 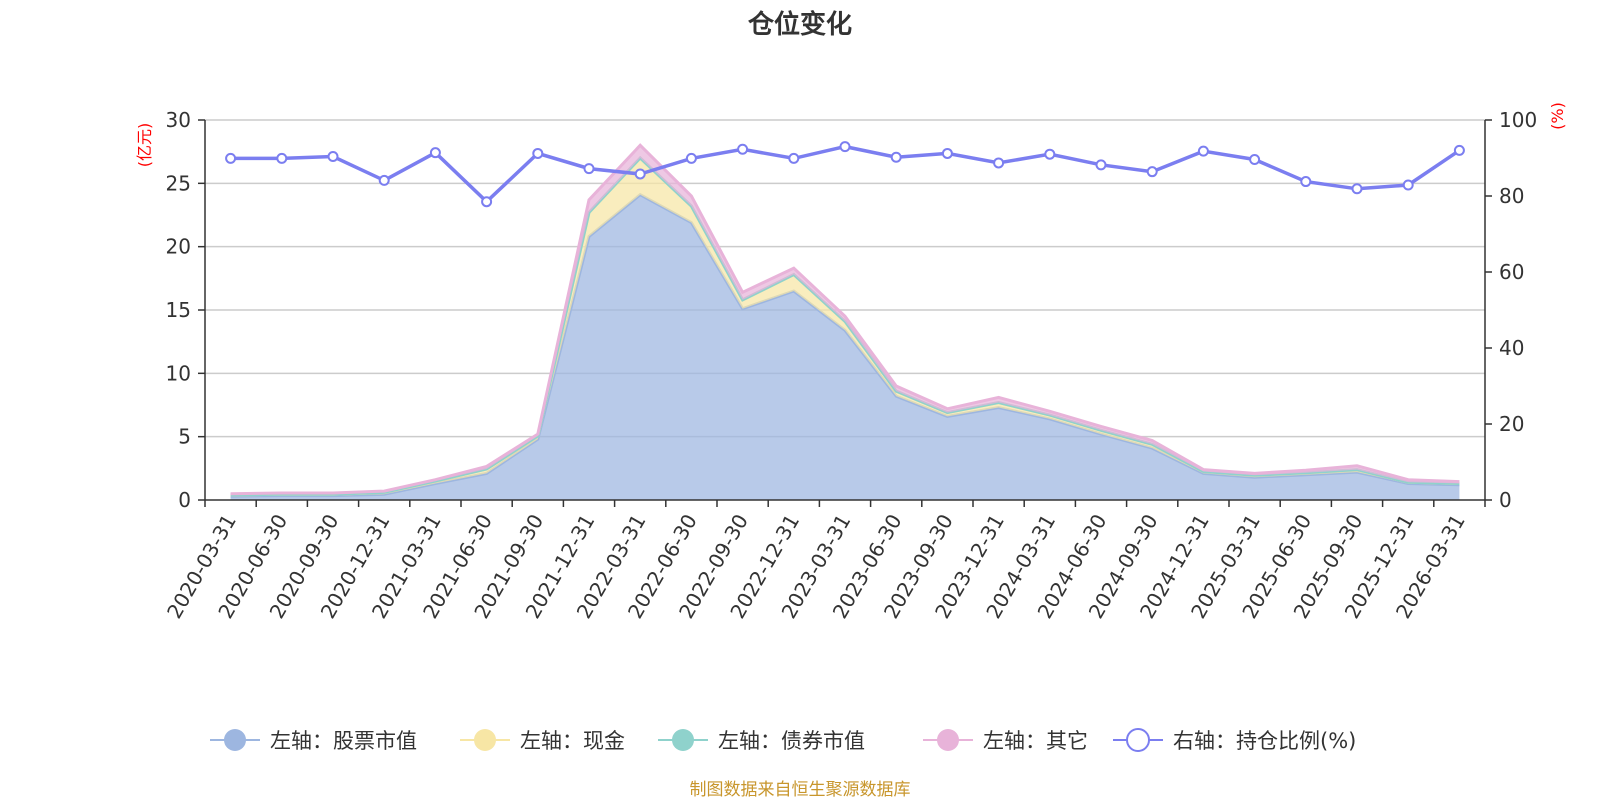 I want to click on legend-item: 左轴：其它, so click(x=1005, y=741).